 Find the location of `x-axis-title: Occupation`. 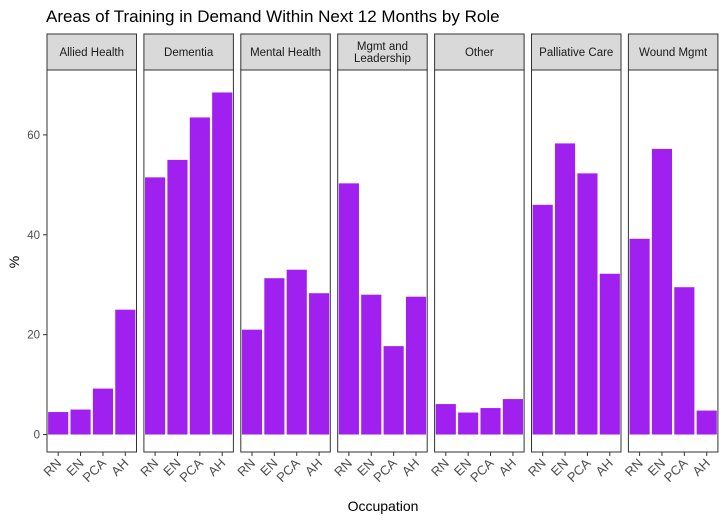

x-axis-title: Occupation is located at coordinates (383, 506).